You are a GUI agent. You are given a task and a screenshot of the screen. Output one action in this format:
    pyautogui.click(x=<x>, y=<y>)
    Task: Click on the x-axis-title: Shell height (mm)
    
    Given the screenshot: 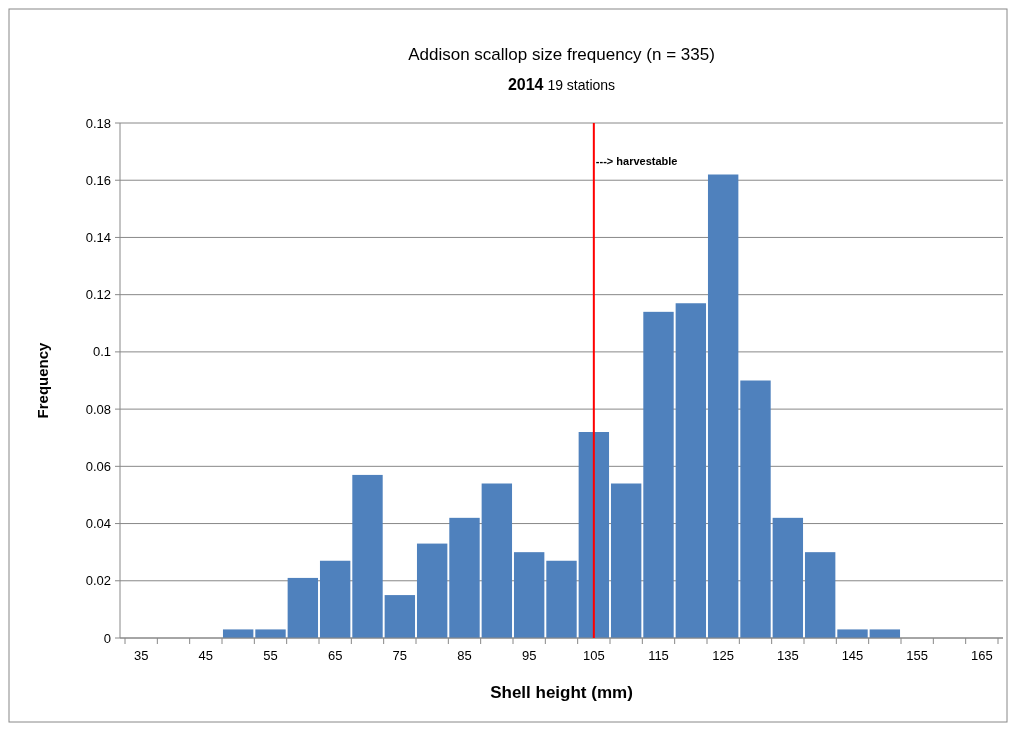 What is the action you would take?
    pyautogui.click(x=561, y=692)
    